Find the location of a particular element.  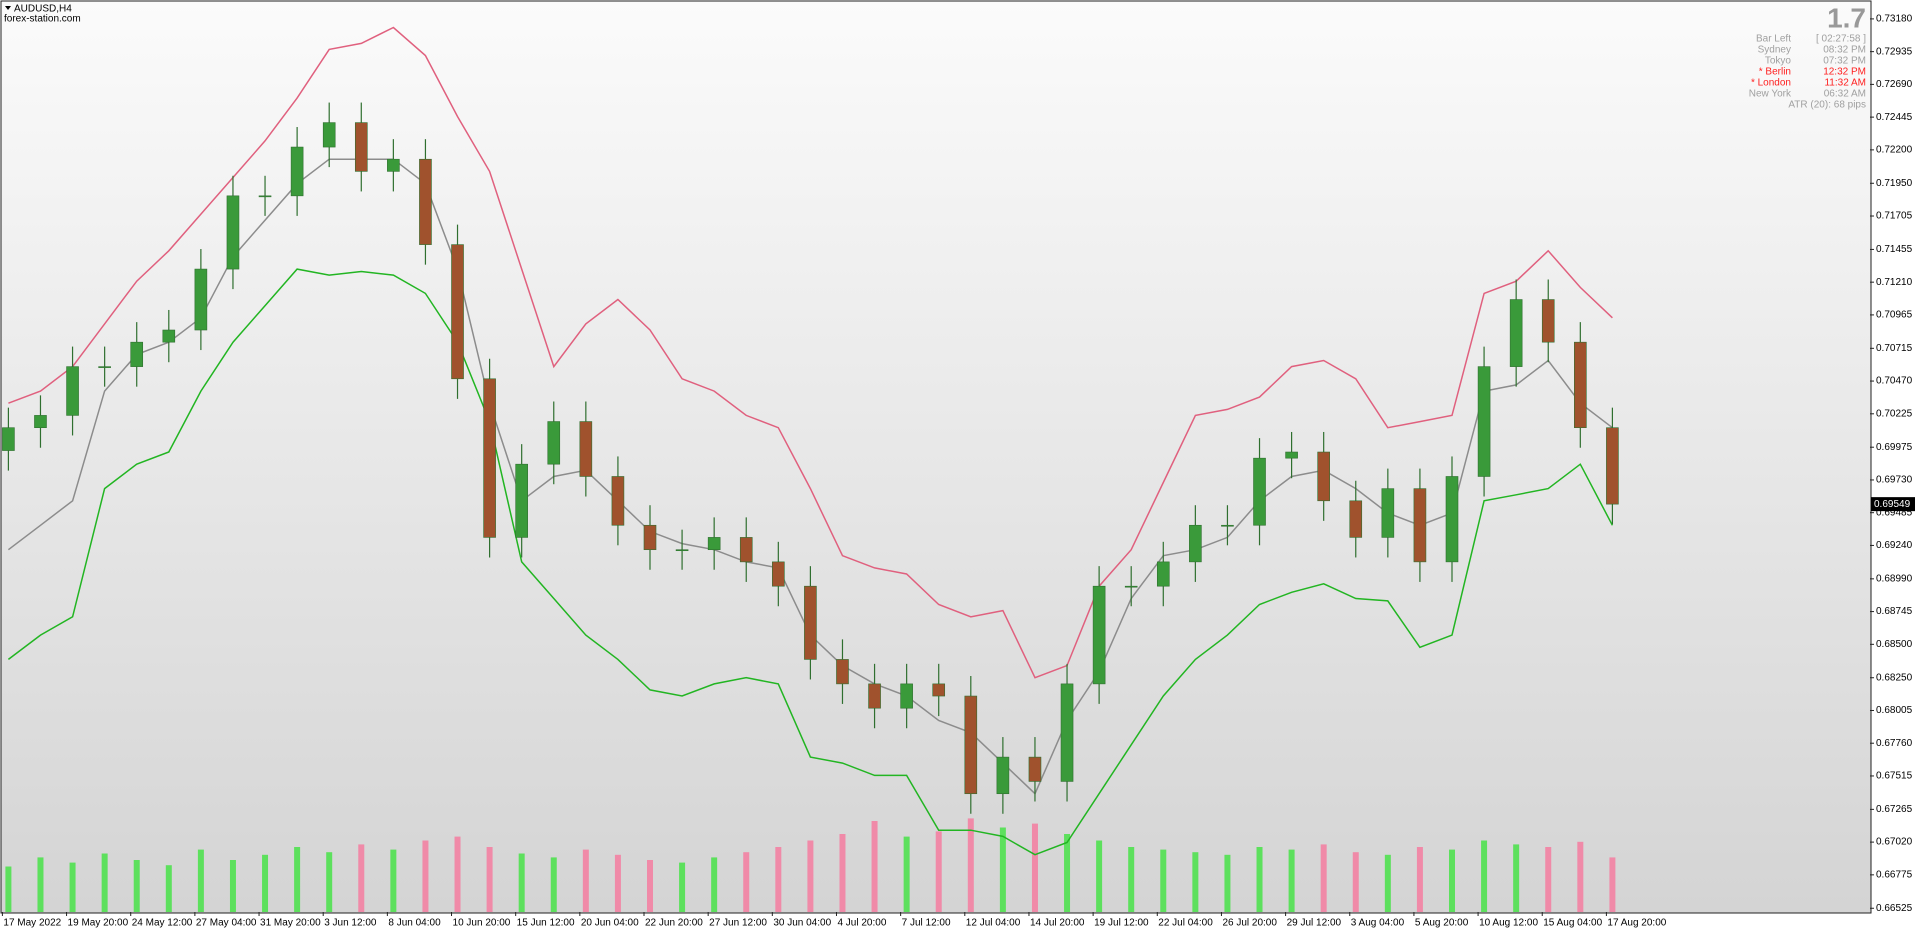

x-tick-label: 19 Jul 12:00 is located at coordinates (1121, 923).